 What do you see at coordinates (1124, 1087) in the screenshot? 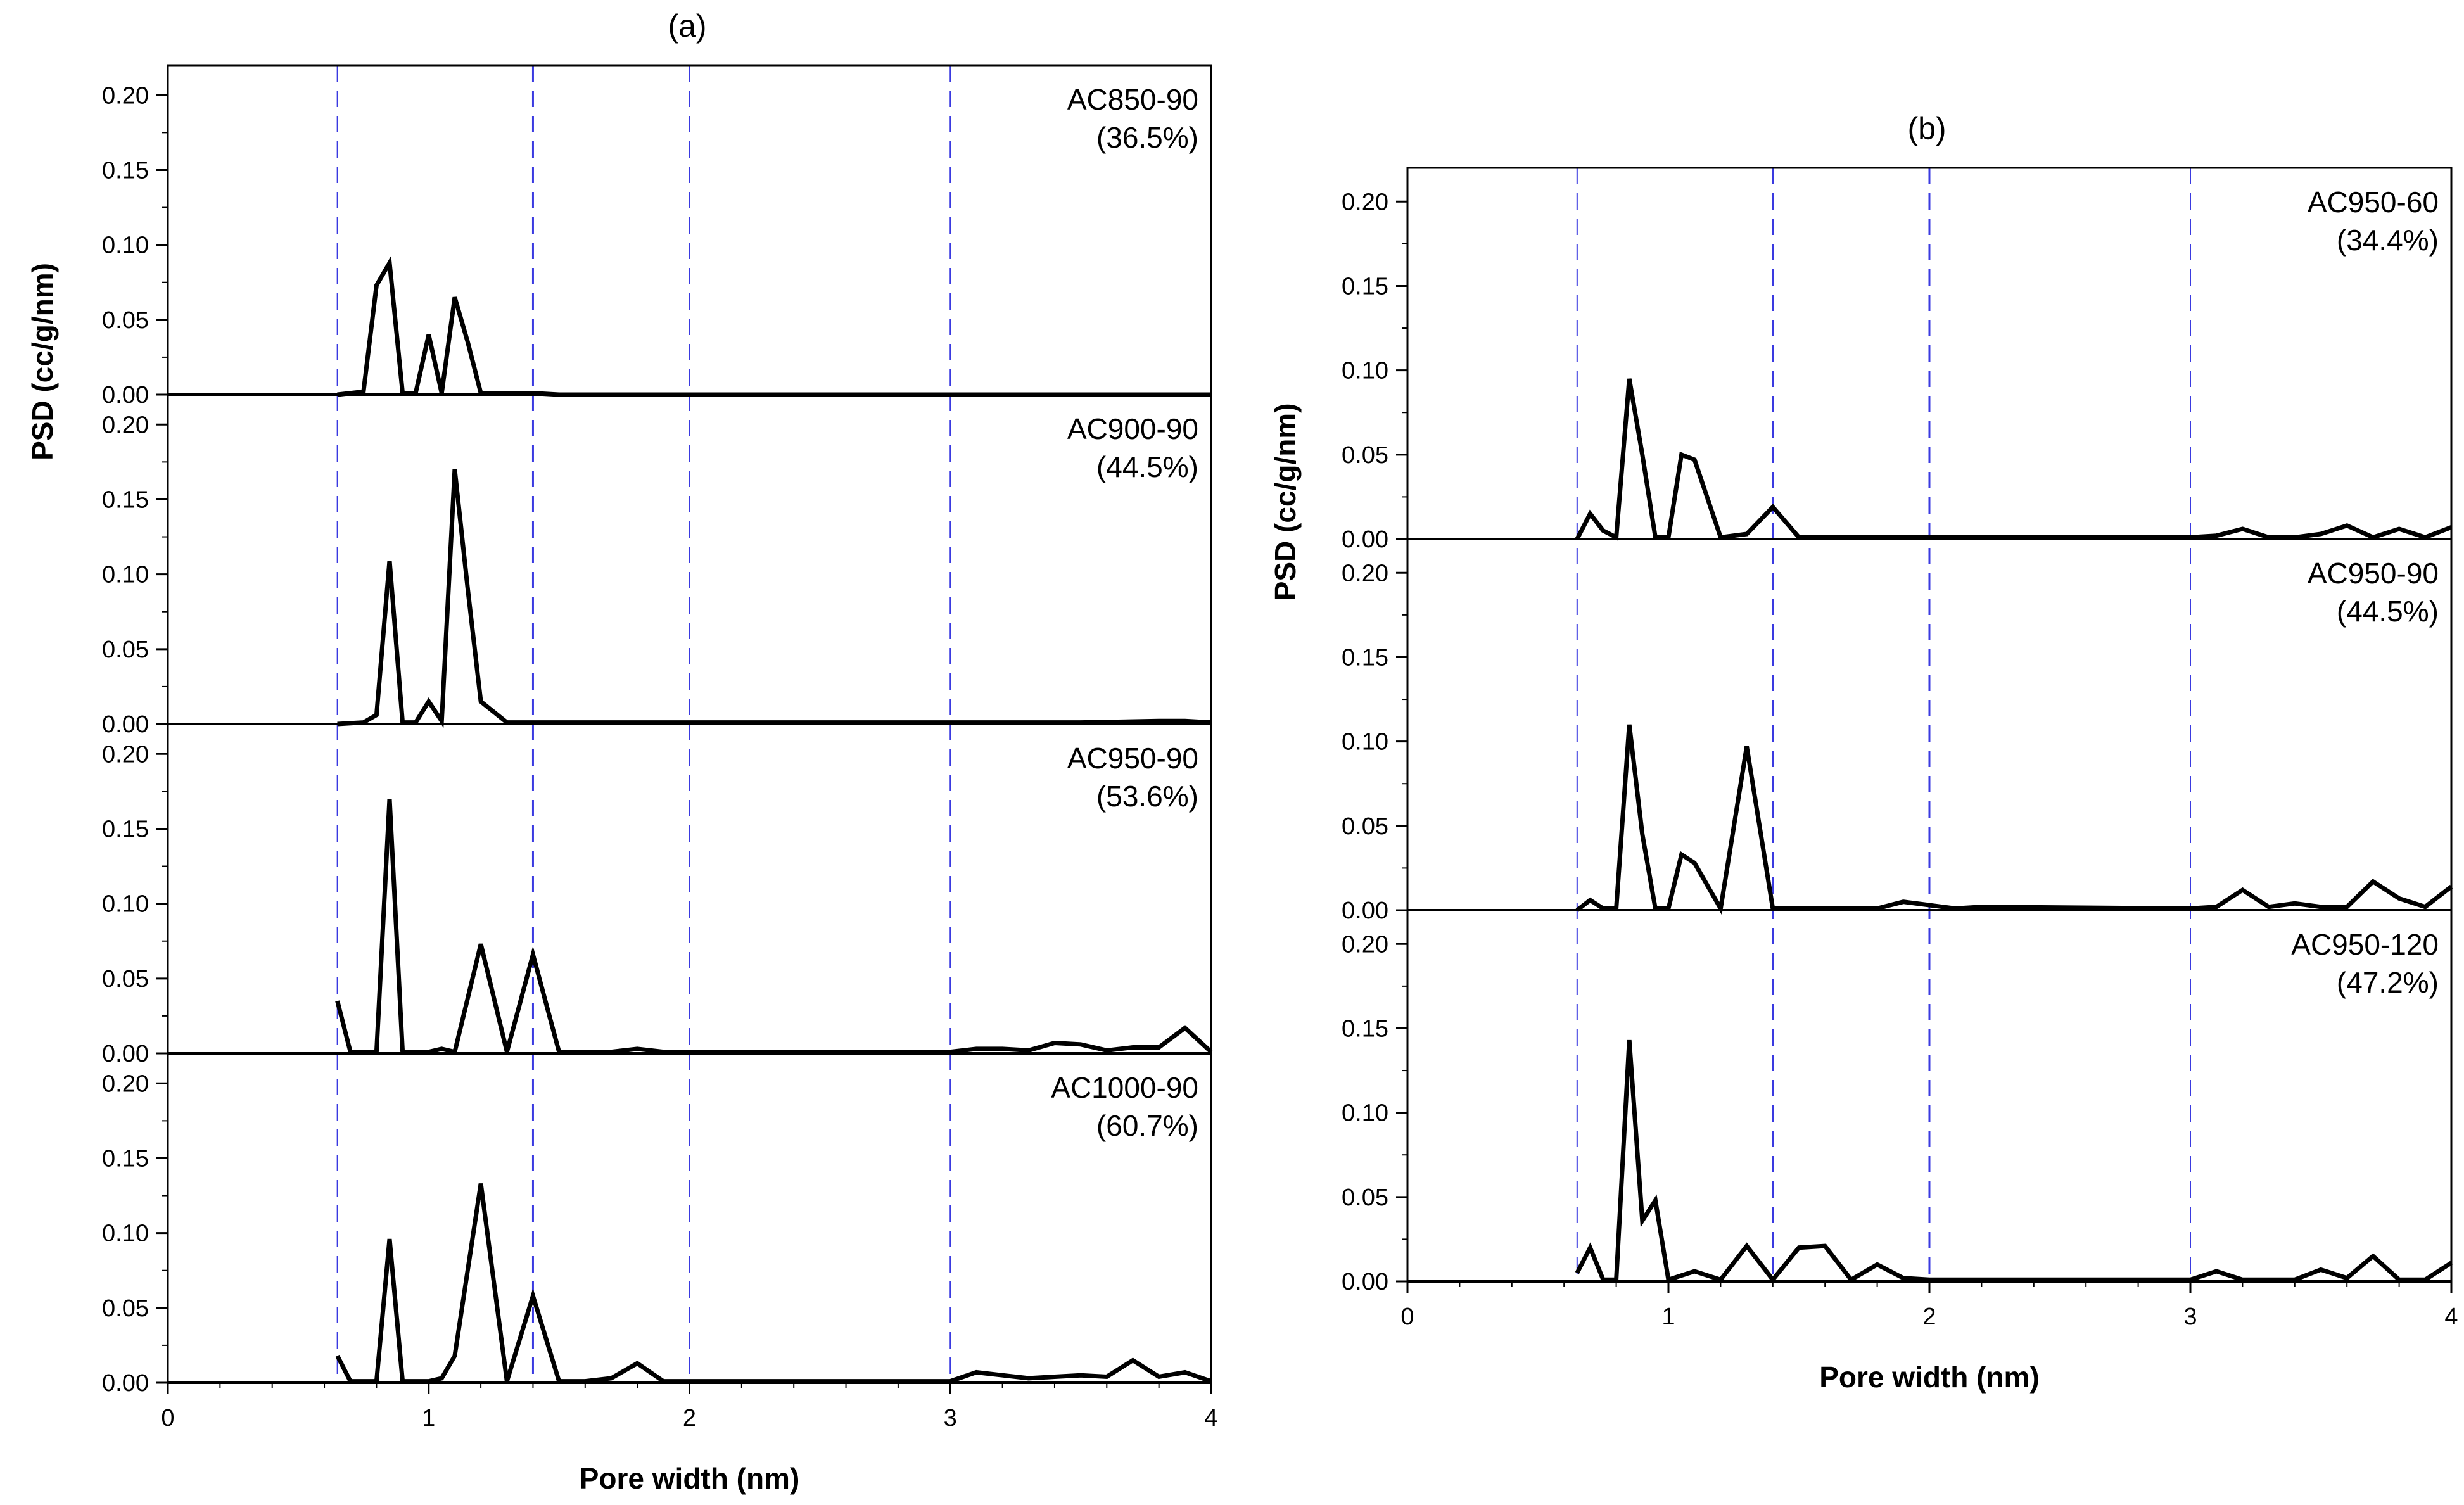
I see `series-name: AC1000-90` at bounding box center [1124, 1087].